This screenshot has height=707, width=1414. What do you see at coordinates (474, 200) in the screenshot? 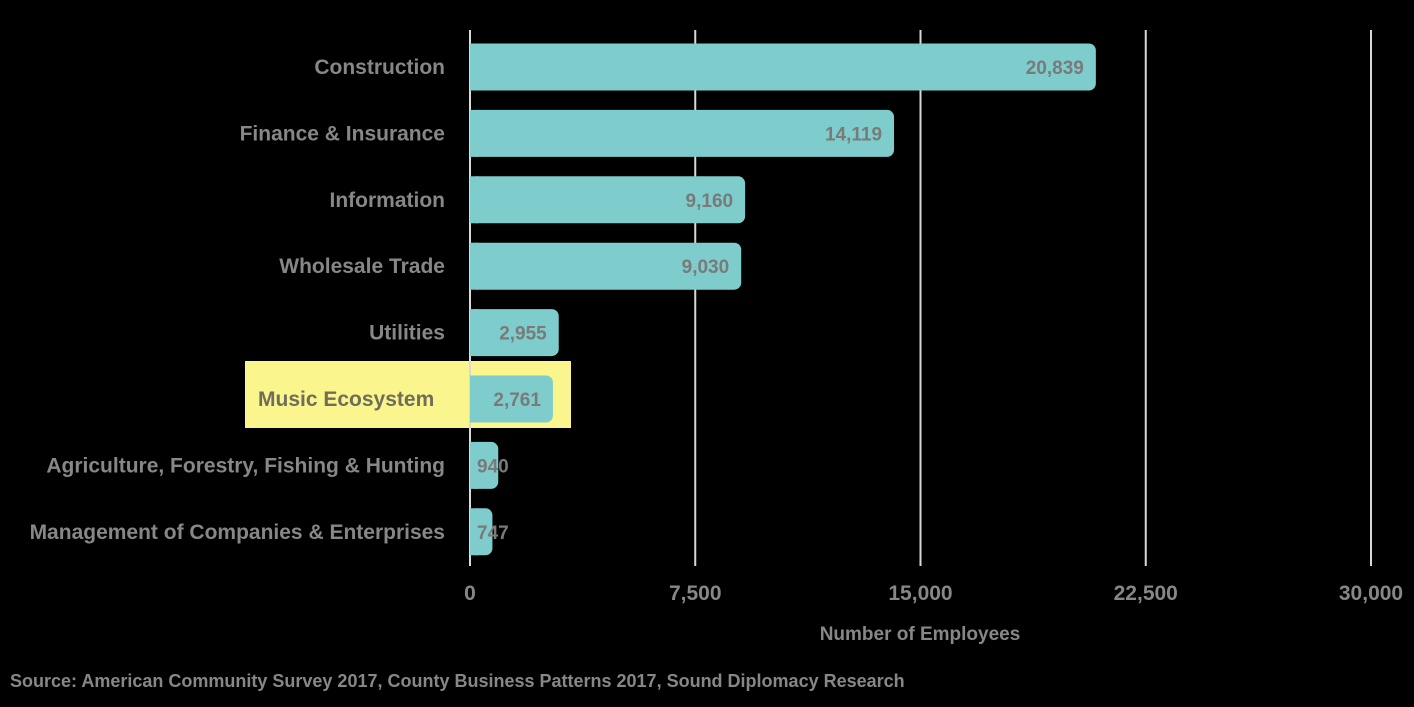
I see `bar-base-information` at bounding box center [474, 200].